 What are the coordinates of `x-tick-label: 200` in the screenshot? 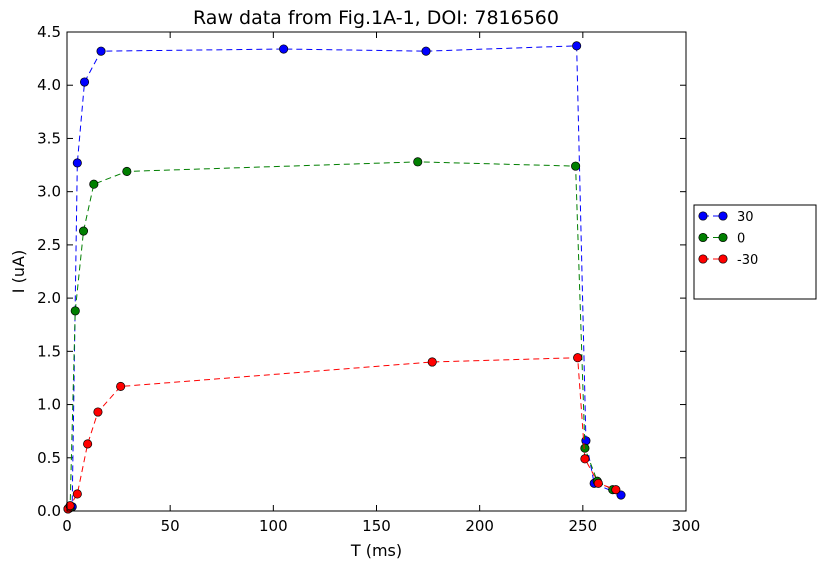 It's located at (479, 526).